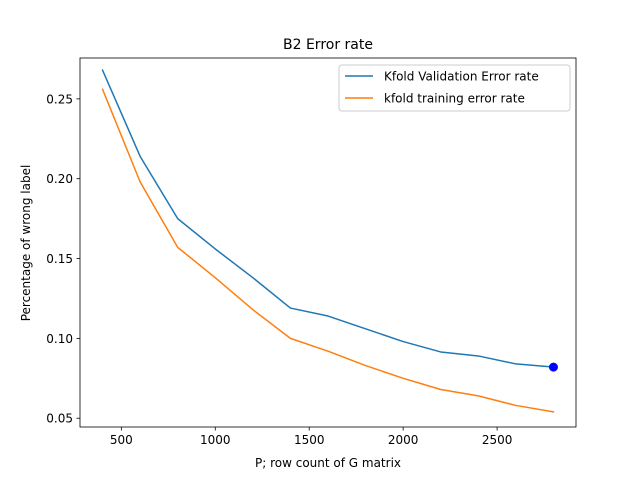 The image size is (640, 480). Describe the element at coordinates (328, 45) in the screenshot. I see `chart-title: B2 Error rate` at that location.